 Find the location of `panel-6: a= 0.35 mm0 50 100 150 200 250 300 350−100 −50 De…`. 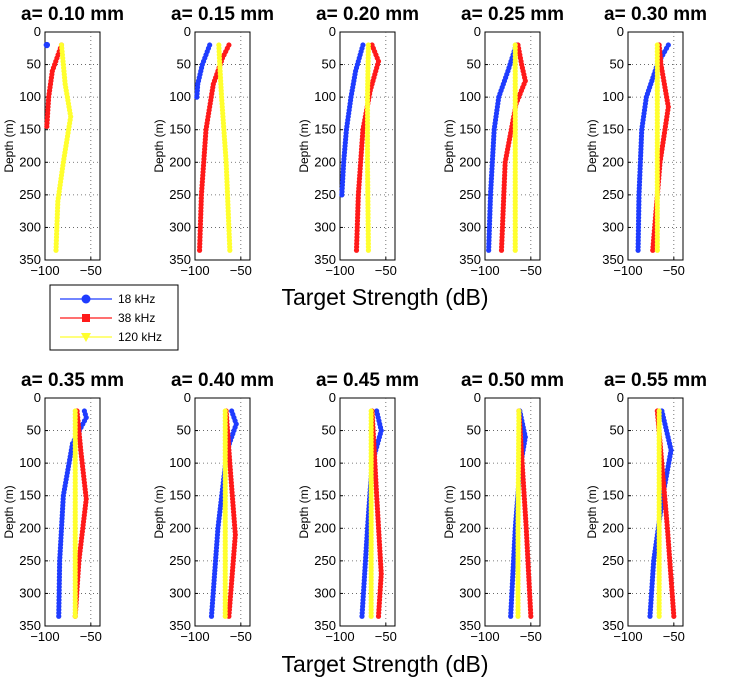

panel-6: a= 0.35 mm0 50 100 150 200 250 300 350−100 −50 De… is located at coordinates (63, 507).